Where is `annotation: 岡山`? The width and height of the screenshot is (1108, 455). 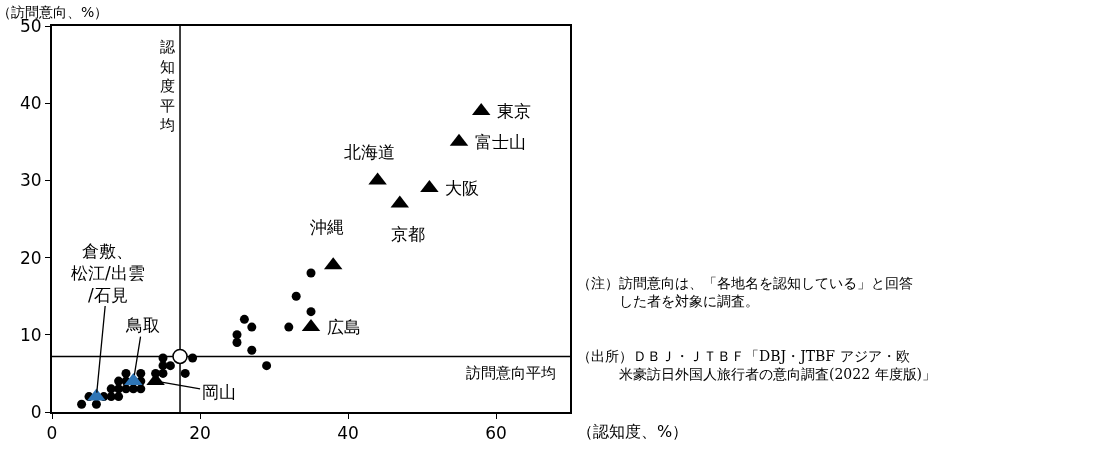 annotation: 岡山 is located at coordinates (219, 392).